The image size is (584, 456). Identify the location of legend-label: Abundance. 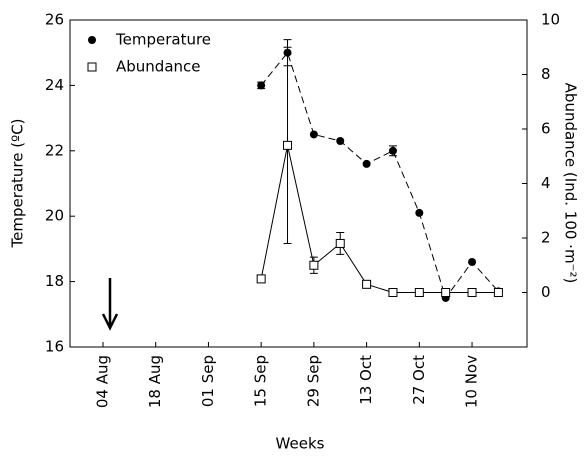
(158, 67).